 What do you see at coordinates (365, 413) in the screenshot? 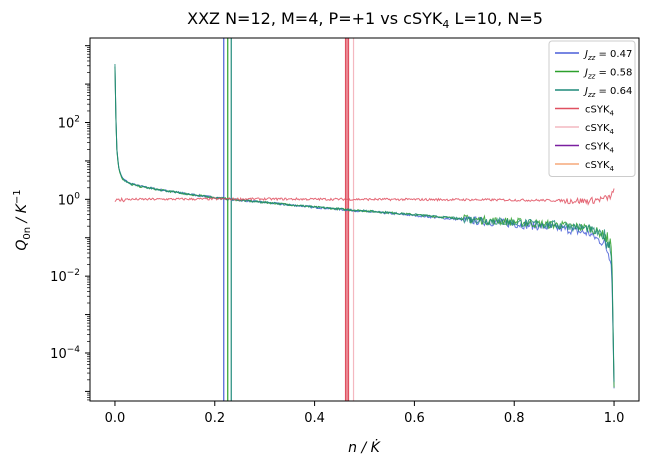
I see `x-axis: 0.0 0.2 0.4 0.6 0.8 1.0` at bounding box center [365, 413].